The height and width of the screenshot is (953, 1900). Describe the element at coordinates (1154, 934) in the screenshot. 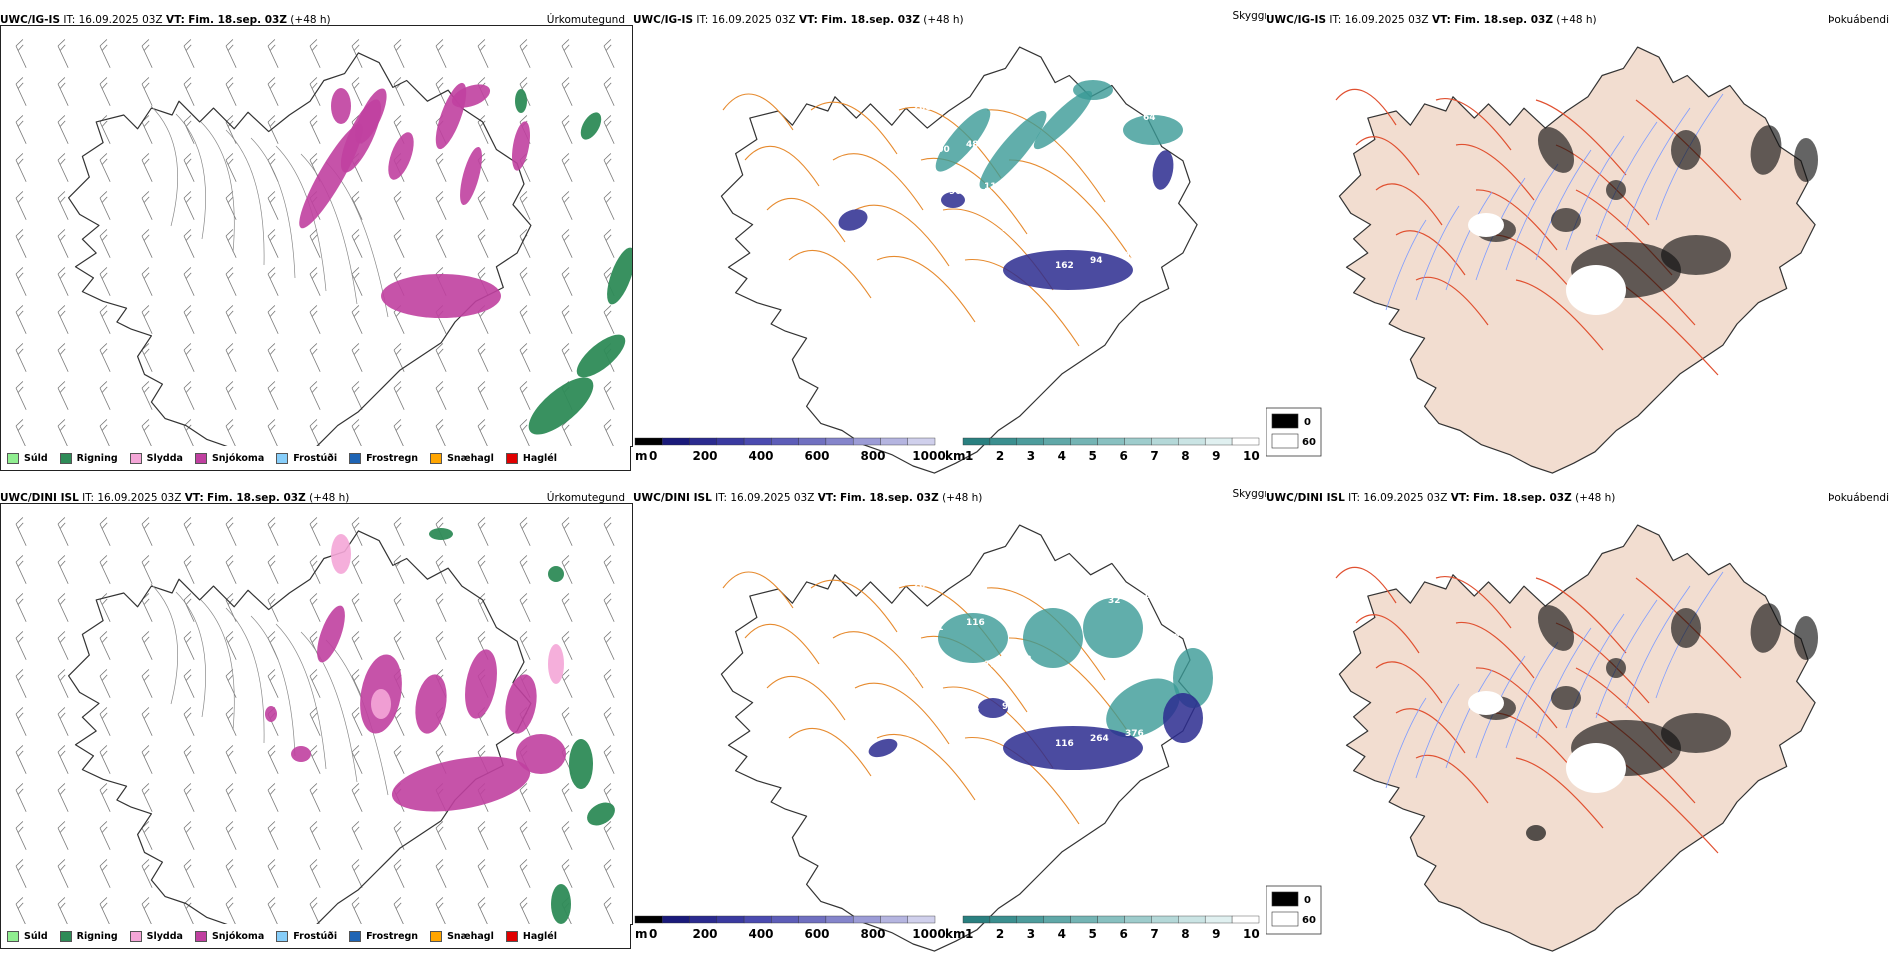

I see `visibility-bar-tick: 7` at that location.